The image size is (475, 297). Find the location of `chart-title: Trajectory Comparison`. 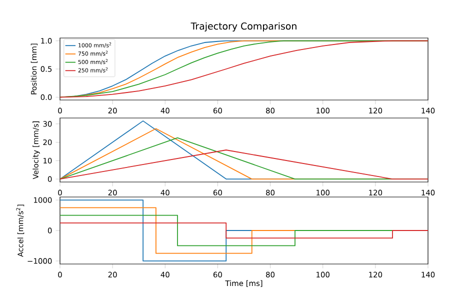

chart-title: Trajectory Comparison is located at coordinates (243, 27).